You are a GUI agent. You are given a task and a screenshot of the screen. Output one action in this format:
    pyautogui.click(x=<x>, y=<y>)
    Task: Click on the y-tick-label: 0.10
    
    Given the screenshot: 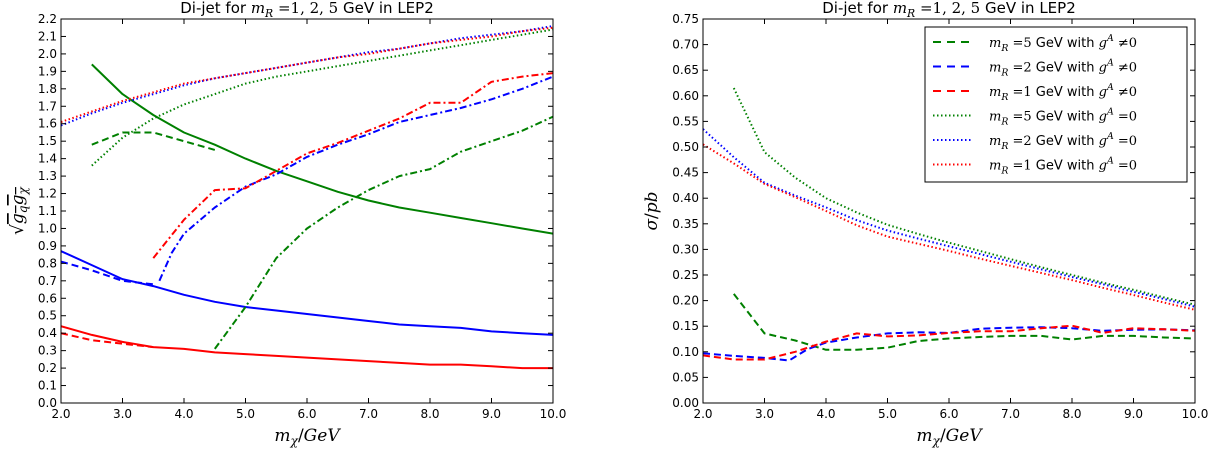 What is the action you would take?
    pyautogui.click(x=685, y=352)
    